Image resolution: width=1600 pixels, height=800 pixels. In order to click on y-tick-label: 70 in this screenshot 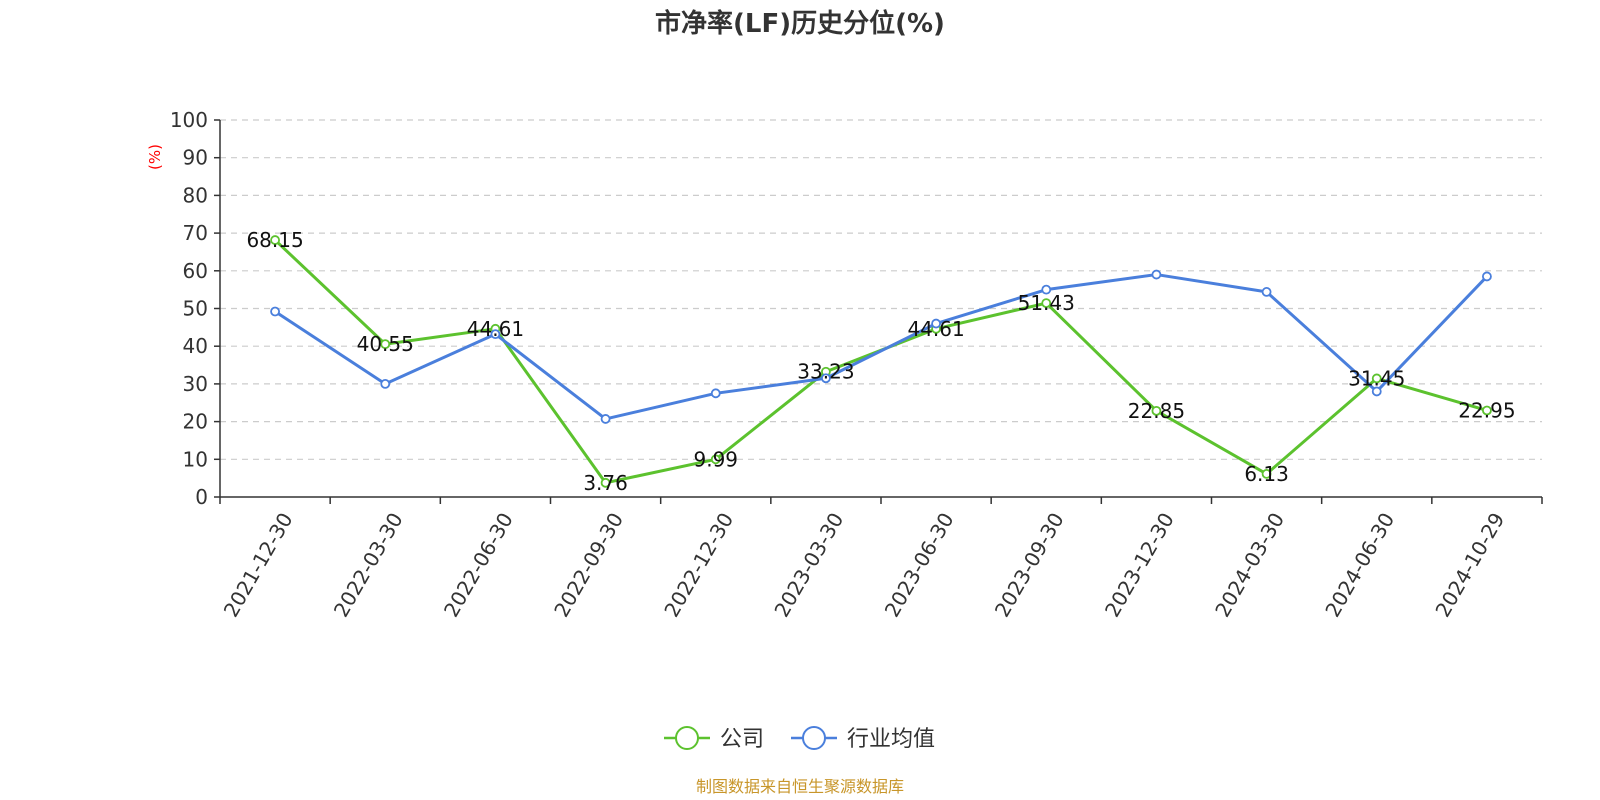, I will do `click(195, 233)`.